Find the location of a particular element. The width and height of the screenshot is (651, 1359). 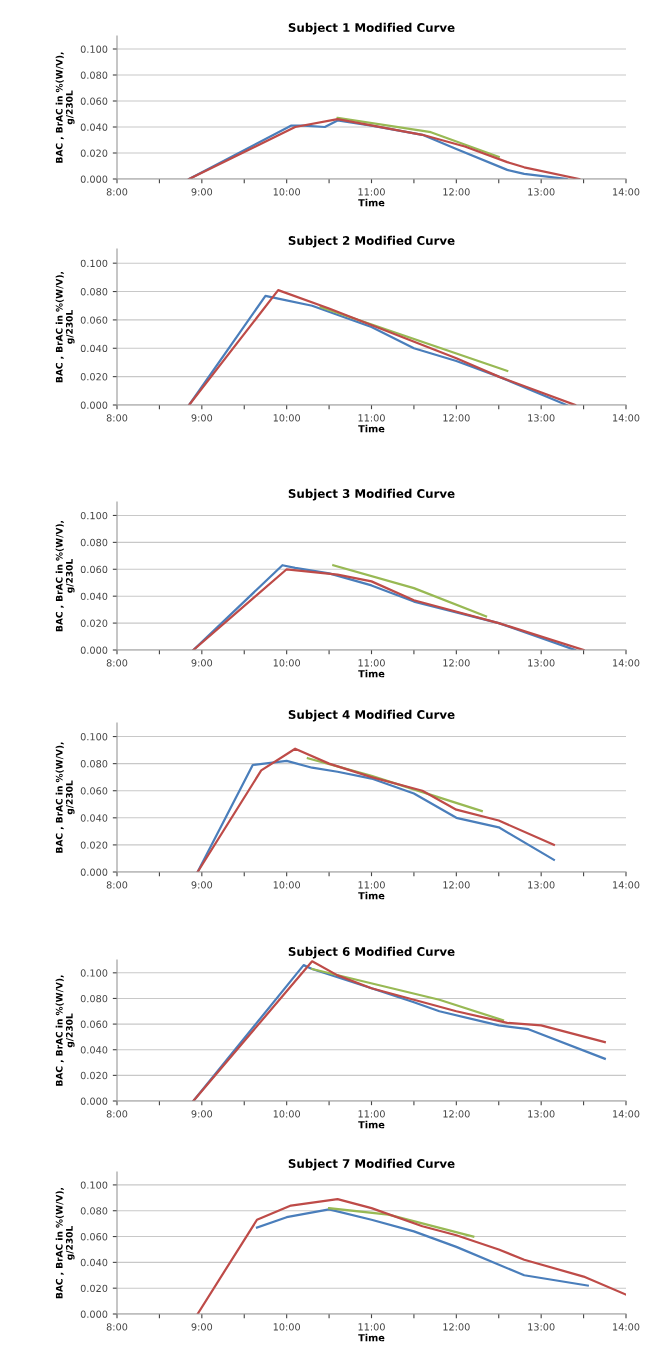

chart-title: Subject 1 Modified Curve is located at coordinates (371, 28).